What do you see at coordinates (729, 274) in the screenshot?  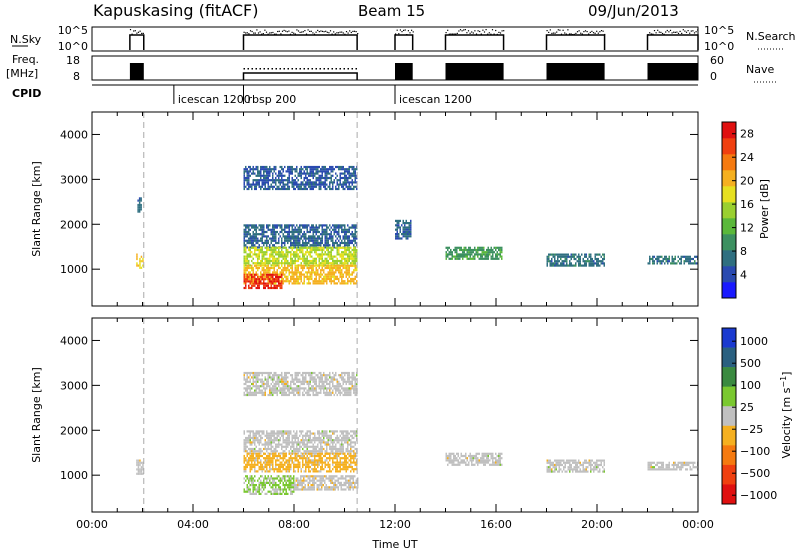 I see `colorbar-segment` at bounding box center [729, 274].